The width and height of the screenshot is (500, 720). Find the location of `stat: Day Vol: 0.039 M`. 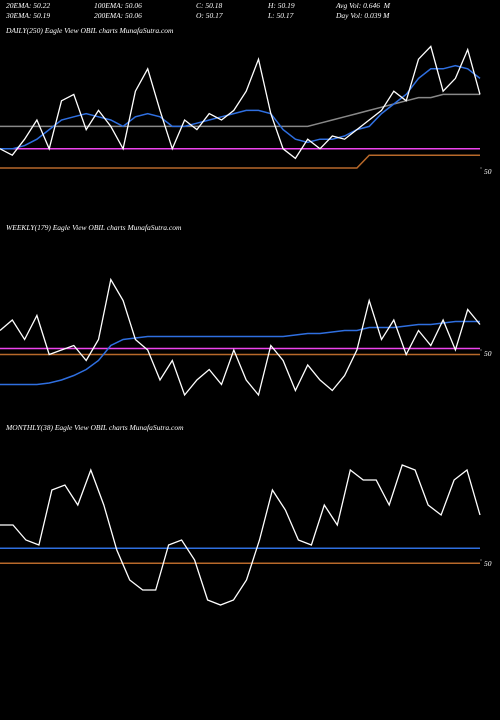

stat: Day Vol: 0.039 M is located at coordinates (363, 15).